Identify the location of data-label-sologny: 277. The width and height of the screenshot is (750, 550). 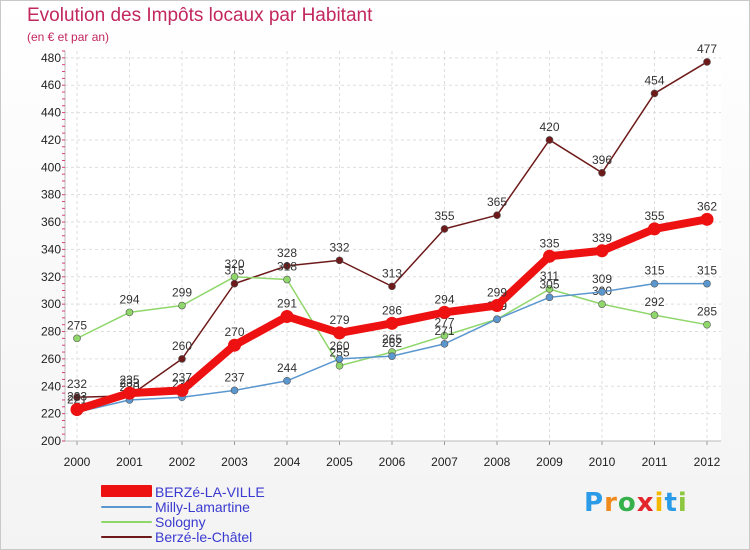
(444, 323).